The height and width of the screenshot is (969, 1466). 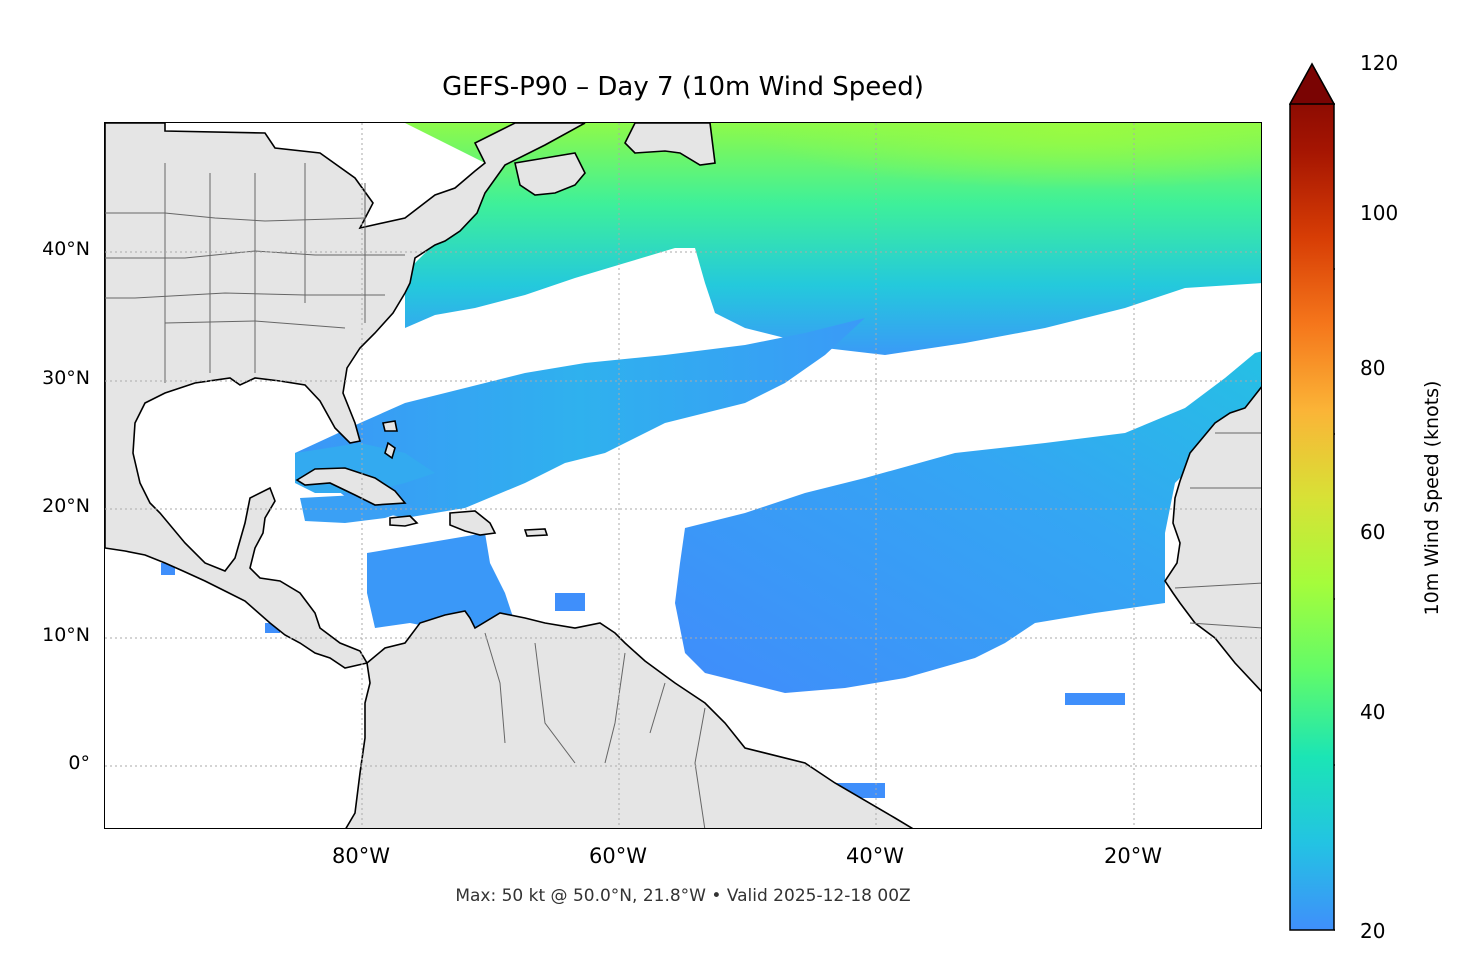 I want to click on lon-tick-80w: 80°W, so click(x=361, y=856).